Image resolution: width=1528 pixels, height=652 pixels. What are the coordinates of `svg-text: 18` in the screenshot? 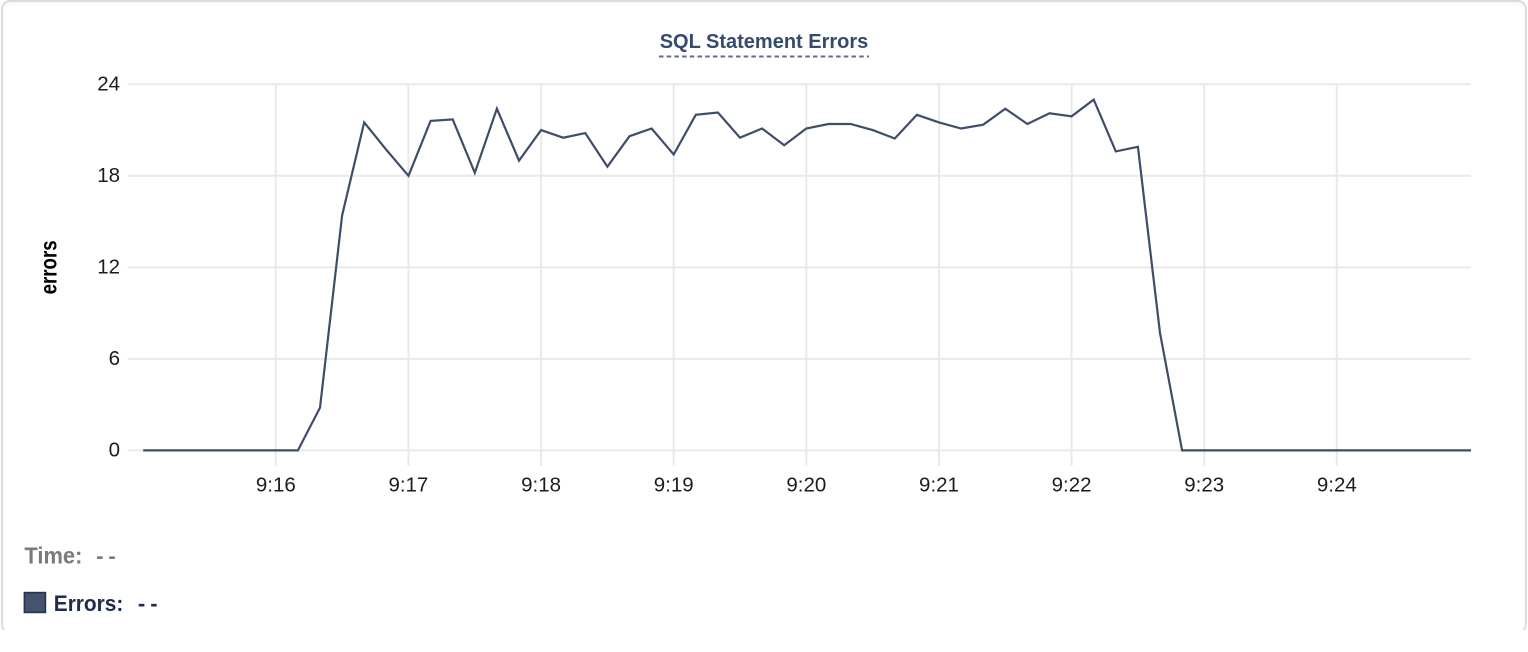 It's located at (108, 175).